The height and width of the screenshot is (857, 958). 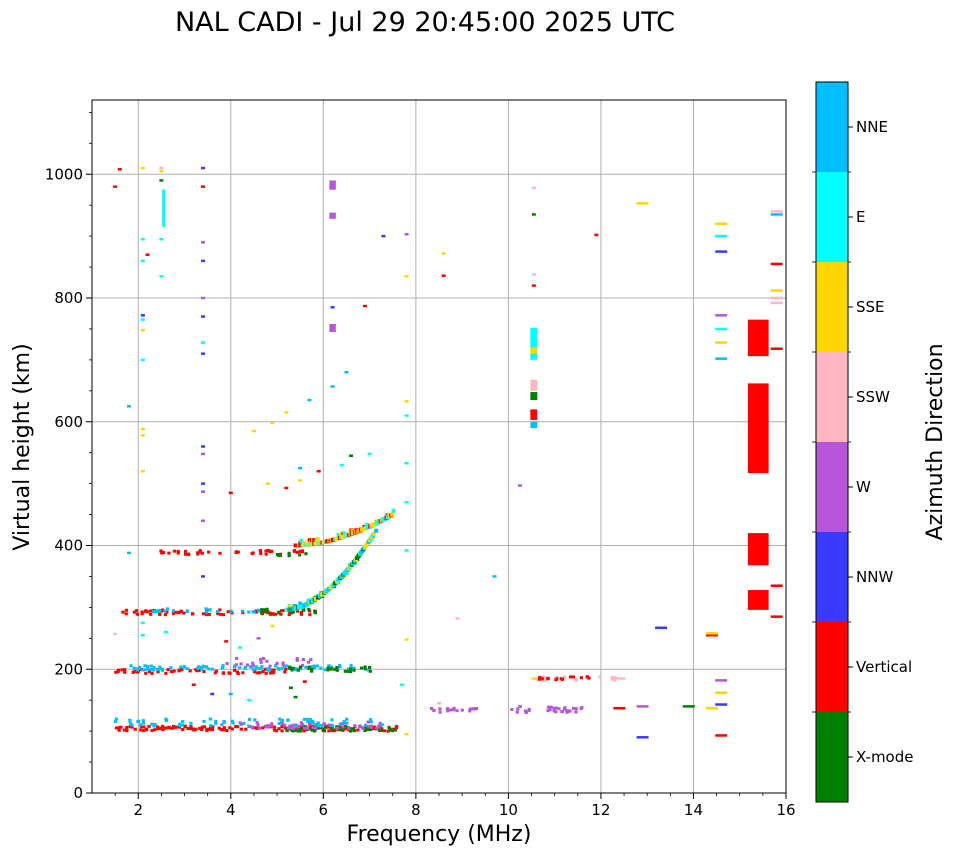 I want to click on colorbar-label: SSW, so click(x=873, y=397).